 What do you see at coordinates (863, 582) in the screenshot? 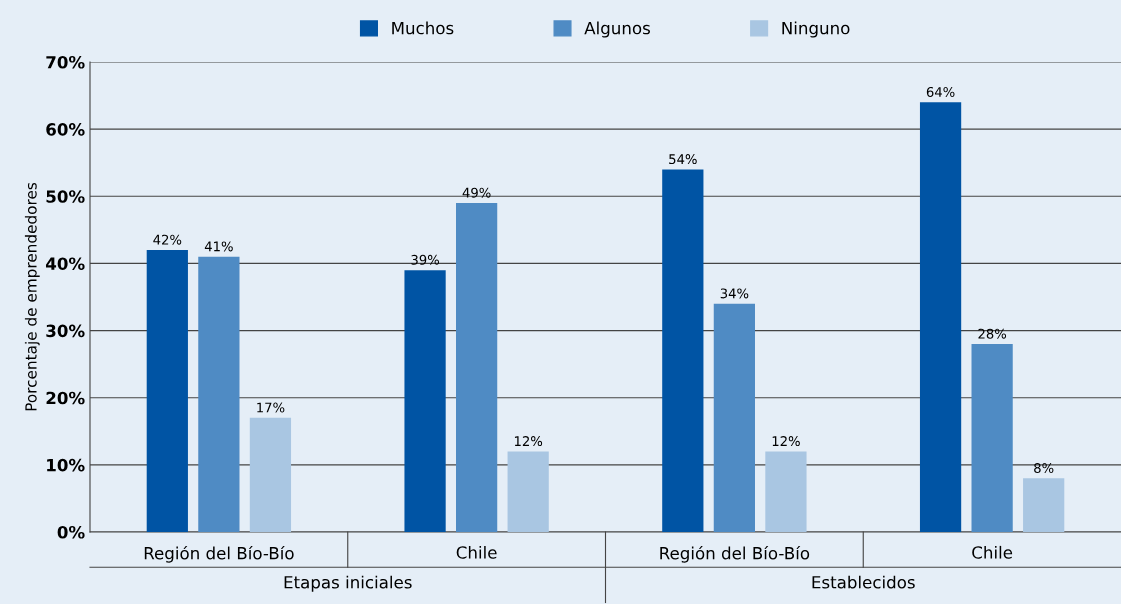
I see `text: Establecidos` at bounding box center [863, 582].